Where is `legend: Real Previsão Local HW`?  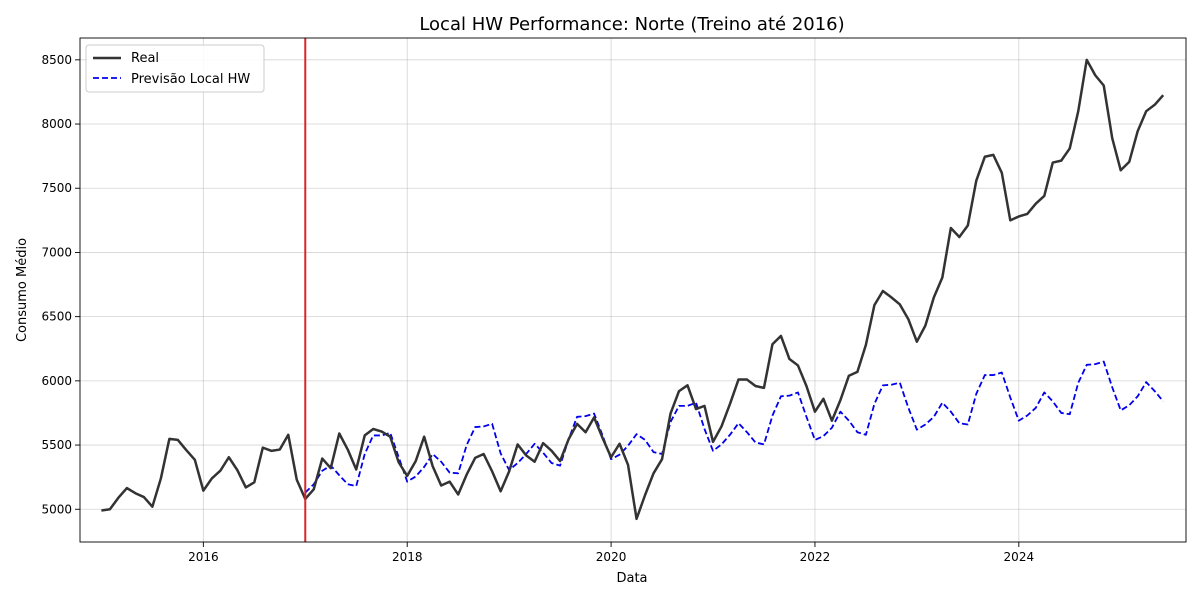
legend: Real Previsão Local HW is located at coordinates (175, 68).